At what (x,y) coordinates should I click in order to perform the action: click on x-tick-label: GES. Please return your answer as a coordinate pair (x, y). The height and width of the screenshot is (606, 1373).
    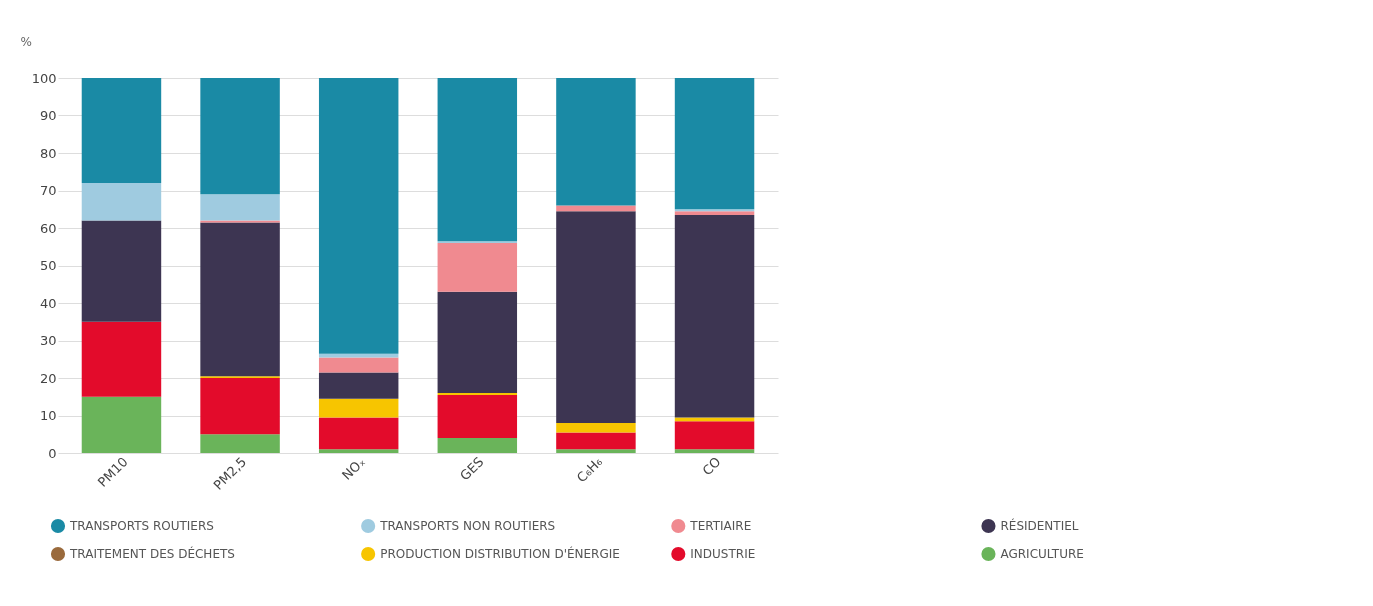
    Looking at the image, I should click on (472, 469).